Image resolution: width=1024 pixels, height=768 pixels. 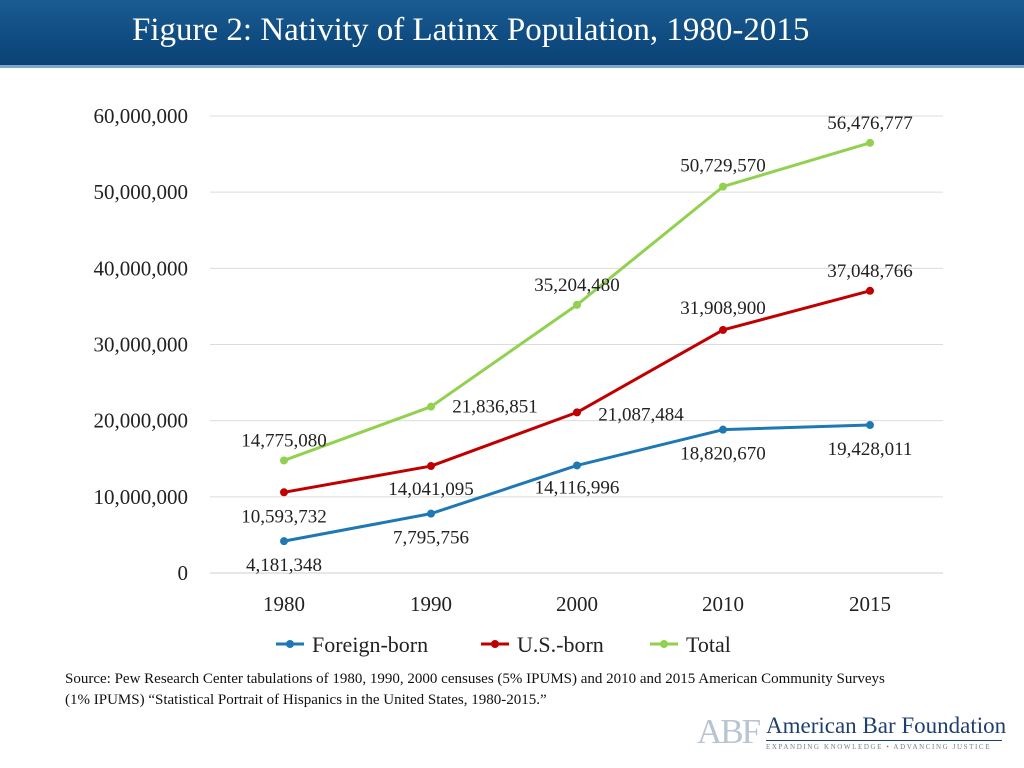 I want to click on legend-marker-u-s-born, so click(x=495, y=644).